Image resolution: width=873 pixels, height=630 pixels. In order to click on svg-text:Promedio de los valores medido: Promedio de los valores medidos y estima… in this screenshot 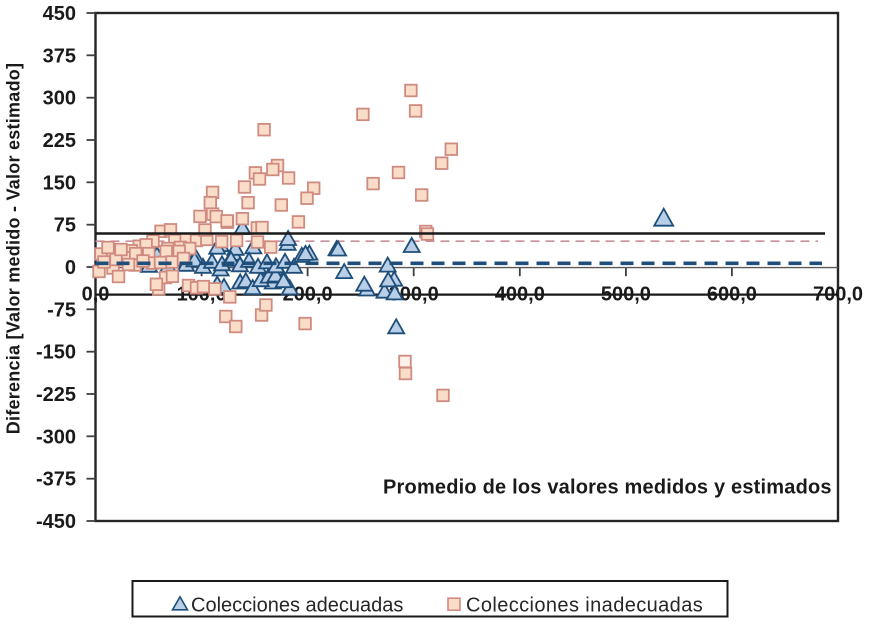, I will do `click(607, 488)`.